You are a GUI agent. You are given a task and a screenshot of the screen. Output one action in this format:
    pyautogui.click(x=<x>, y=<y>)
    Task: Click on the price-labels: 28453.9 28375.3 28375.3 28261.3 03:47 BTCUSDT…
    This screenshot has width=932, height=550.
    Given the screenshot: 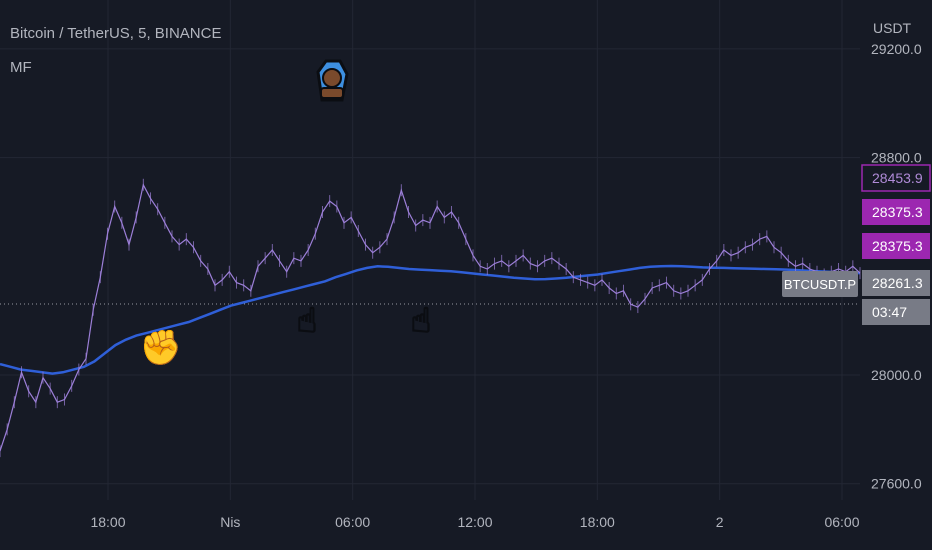 What is the action you would take?
    pyautogui.click(x=856, y=244)
    